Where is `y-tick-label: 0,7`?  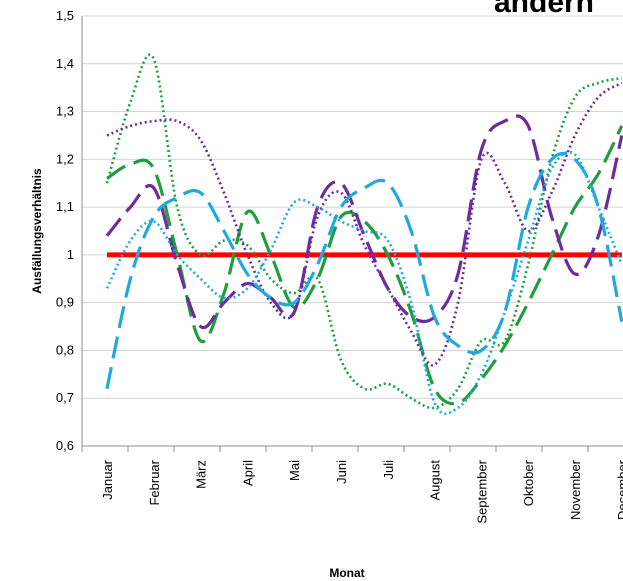
y-tick-label: 0,7 is located at coordinates (65, 397).